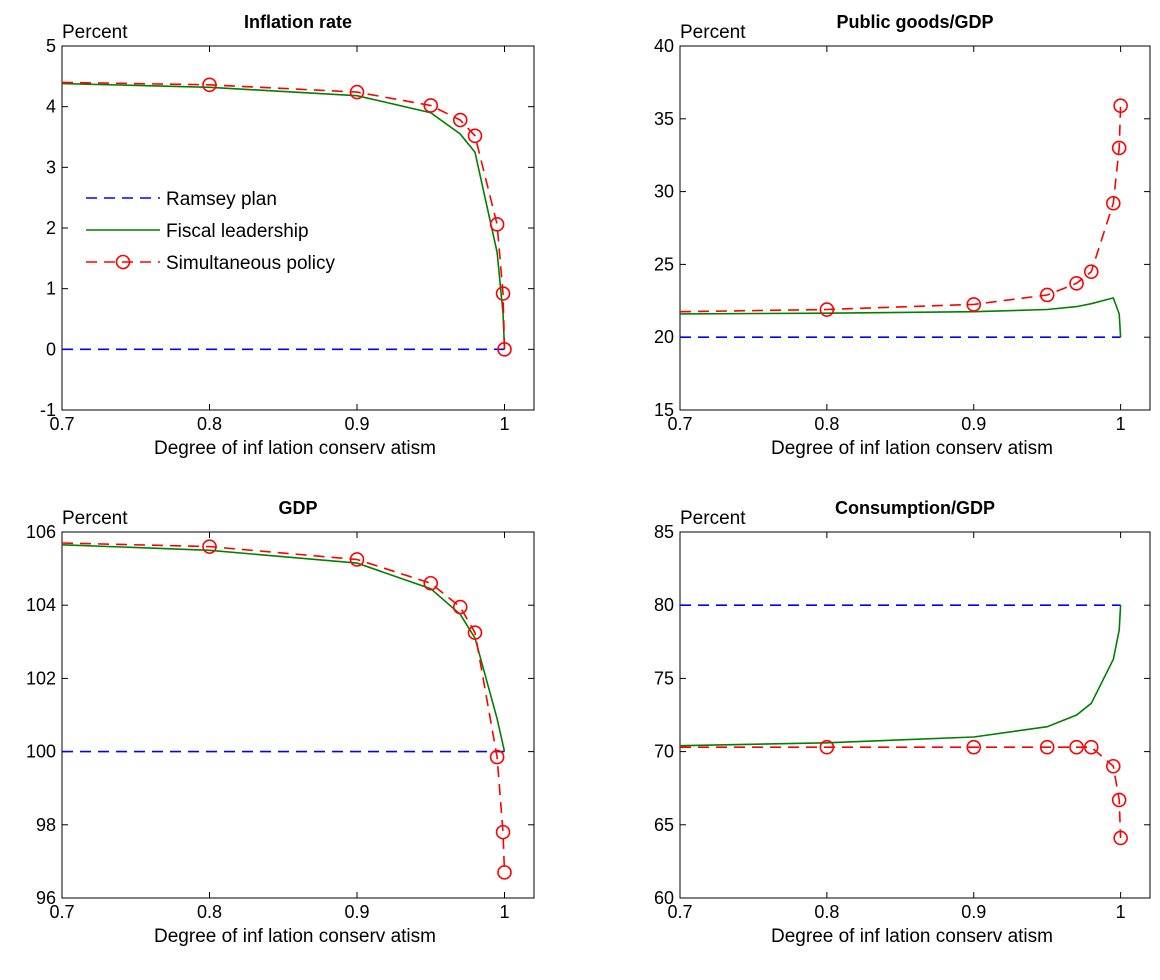 The height and width of the screenshot is (980, 1160). Describe the element at coordinates (664, 752) in the screenshot. I see `y-tick-label: 70` at that location.